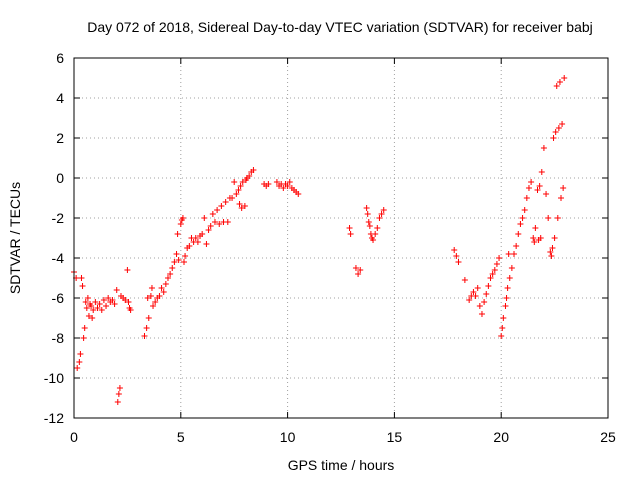  I want to click on y-tick-label: -12, so click(54, 418).